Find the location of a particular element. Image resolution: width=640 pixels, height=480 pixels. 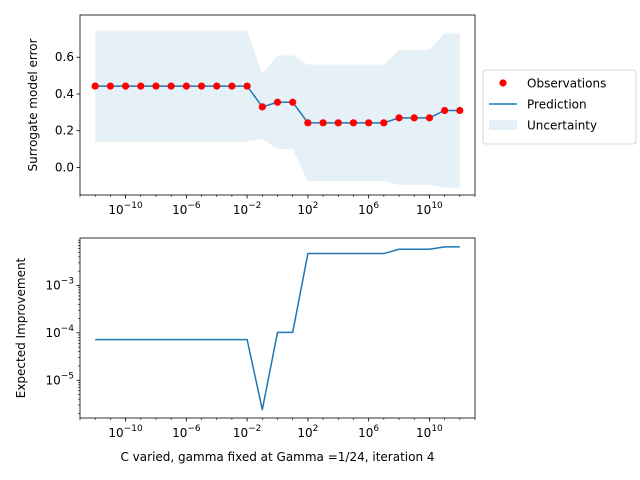

y-tick-label: 0.4 is located at coordinates (64, 94).